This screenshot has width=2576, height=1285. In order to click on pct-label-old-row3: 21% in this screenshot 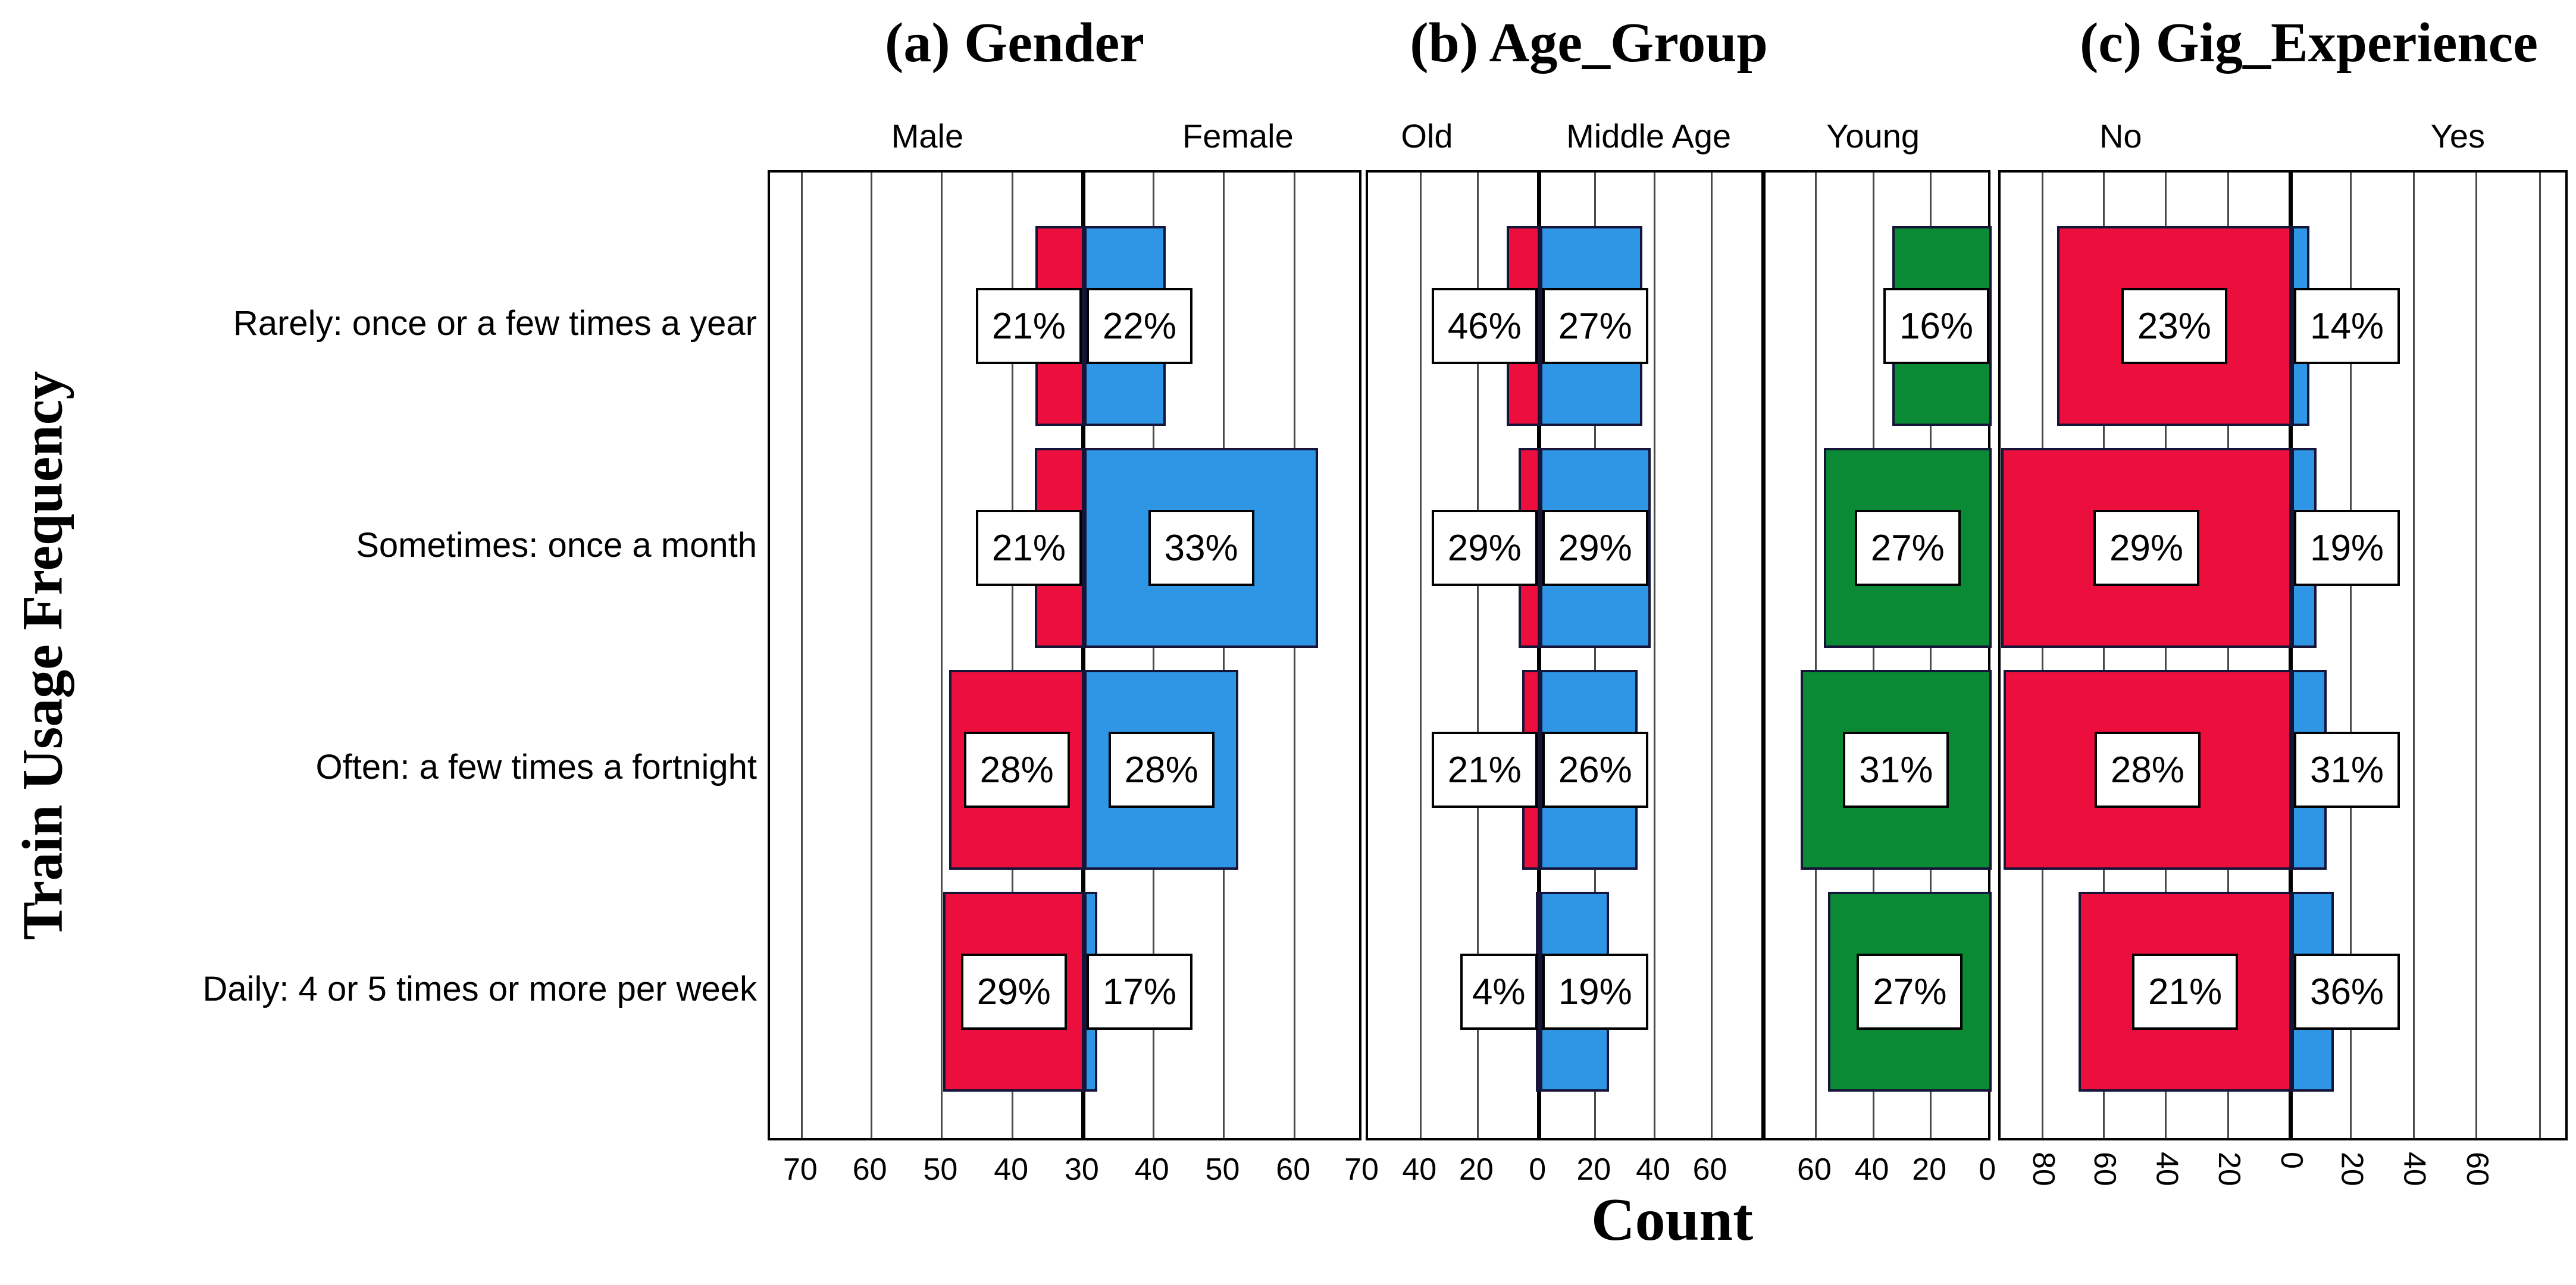, I will do `click(1484, 770)`.